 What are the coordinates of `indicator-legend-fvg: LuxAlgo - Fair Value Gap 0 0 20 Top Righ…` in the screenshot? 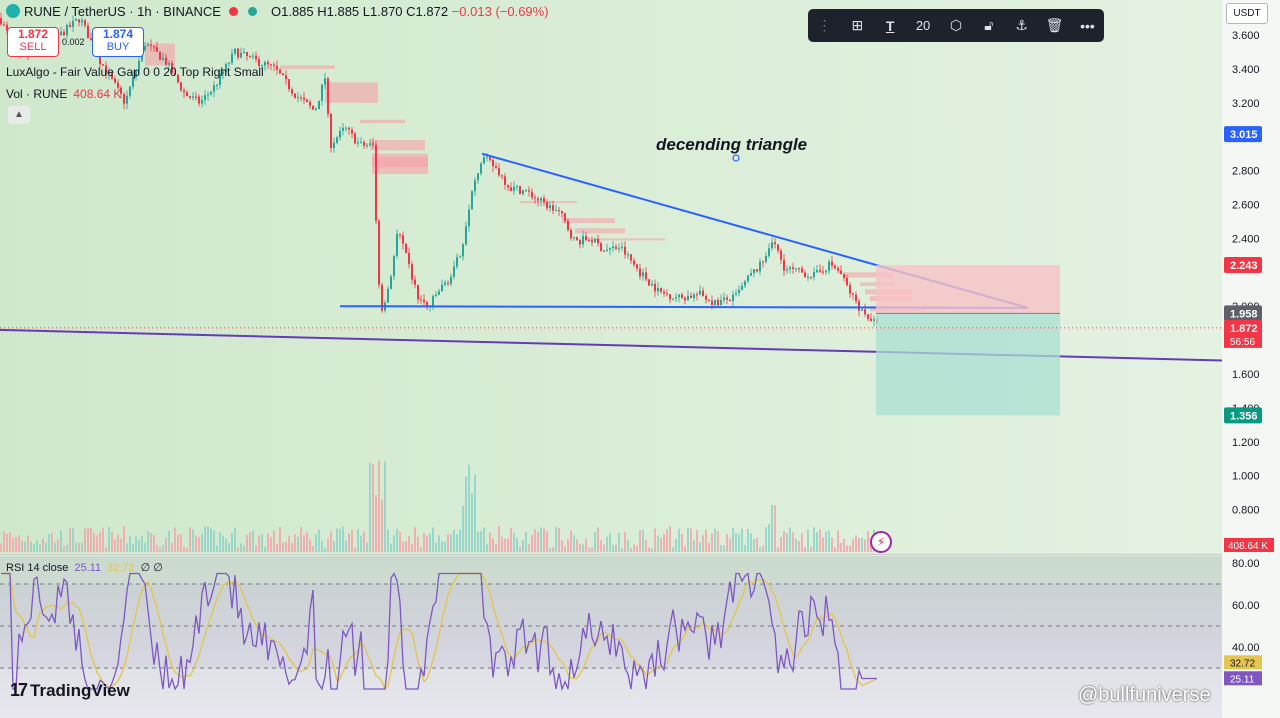 It's located at (135, 72).